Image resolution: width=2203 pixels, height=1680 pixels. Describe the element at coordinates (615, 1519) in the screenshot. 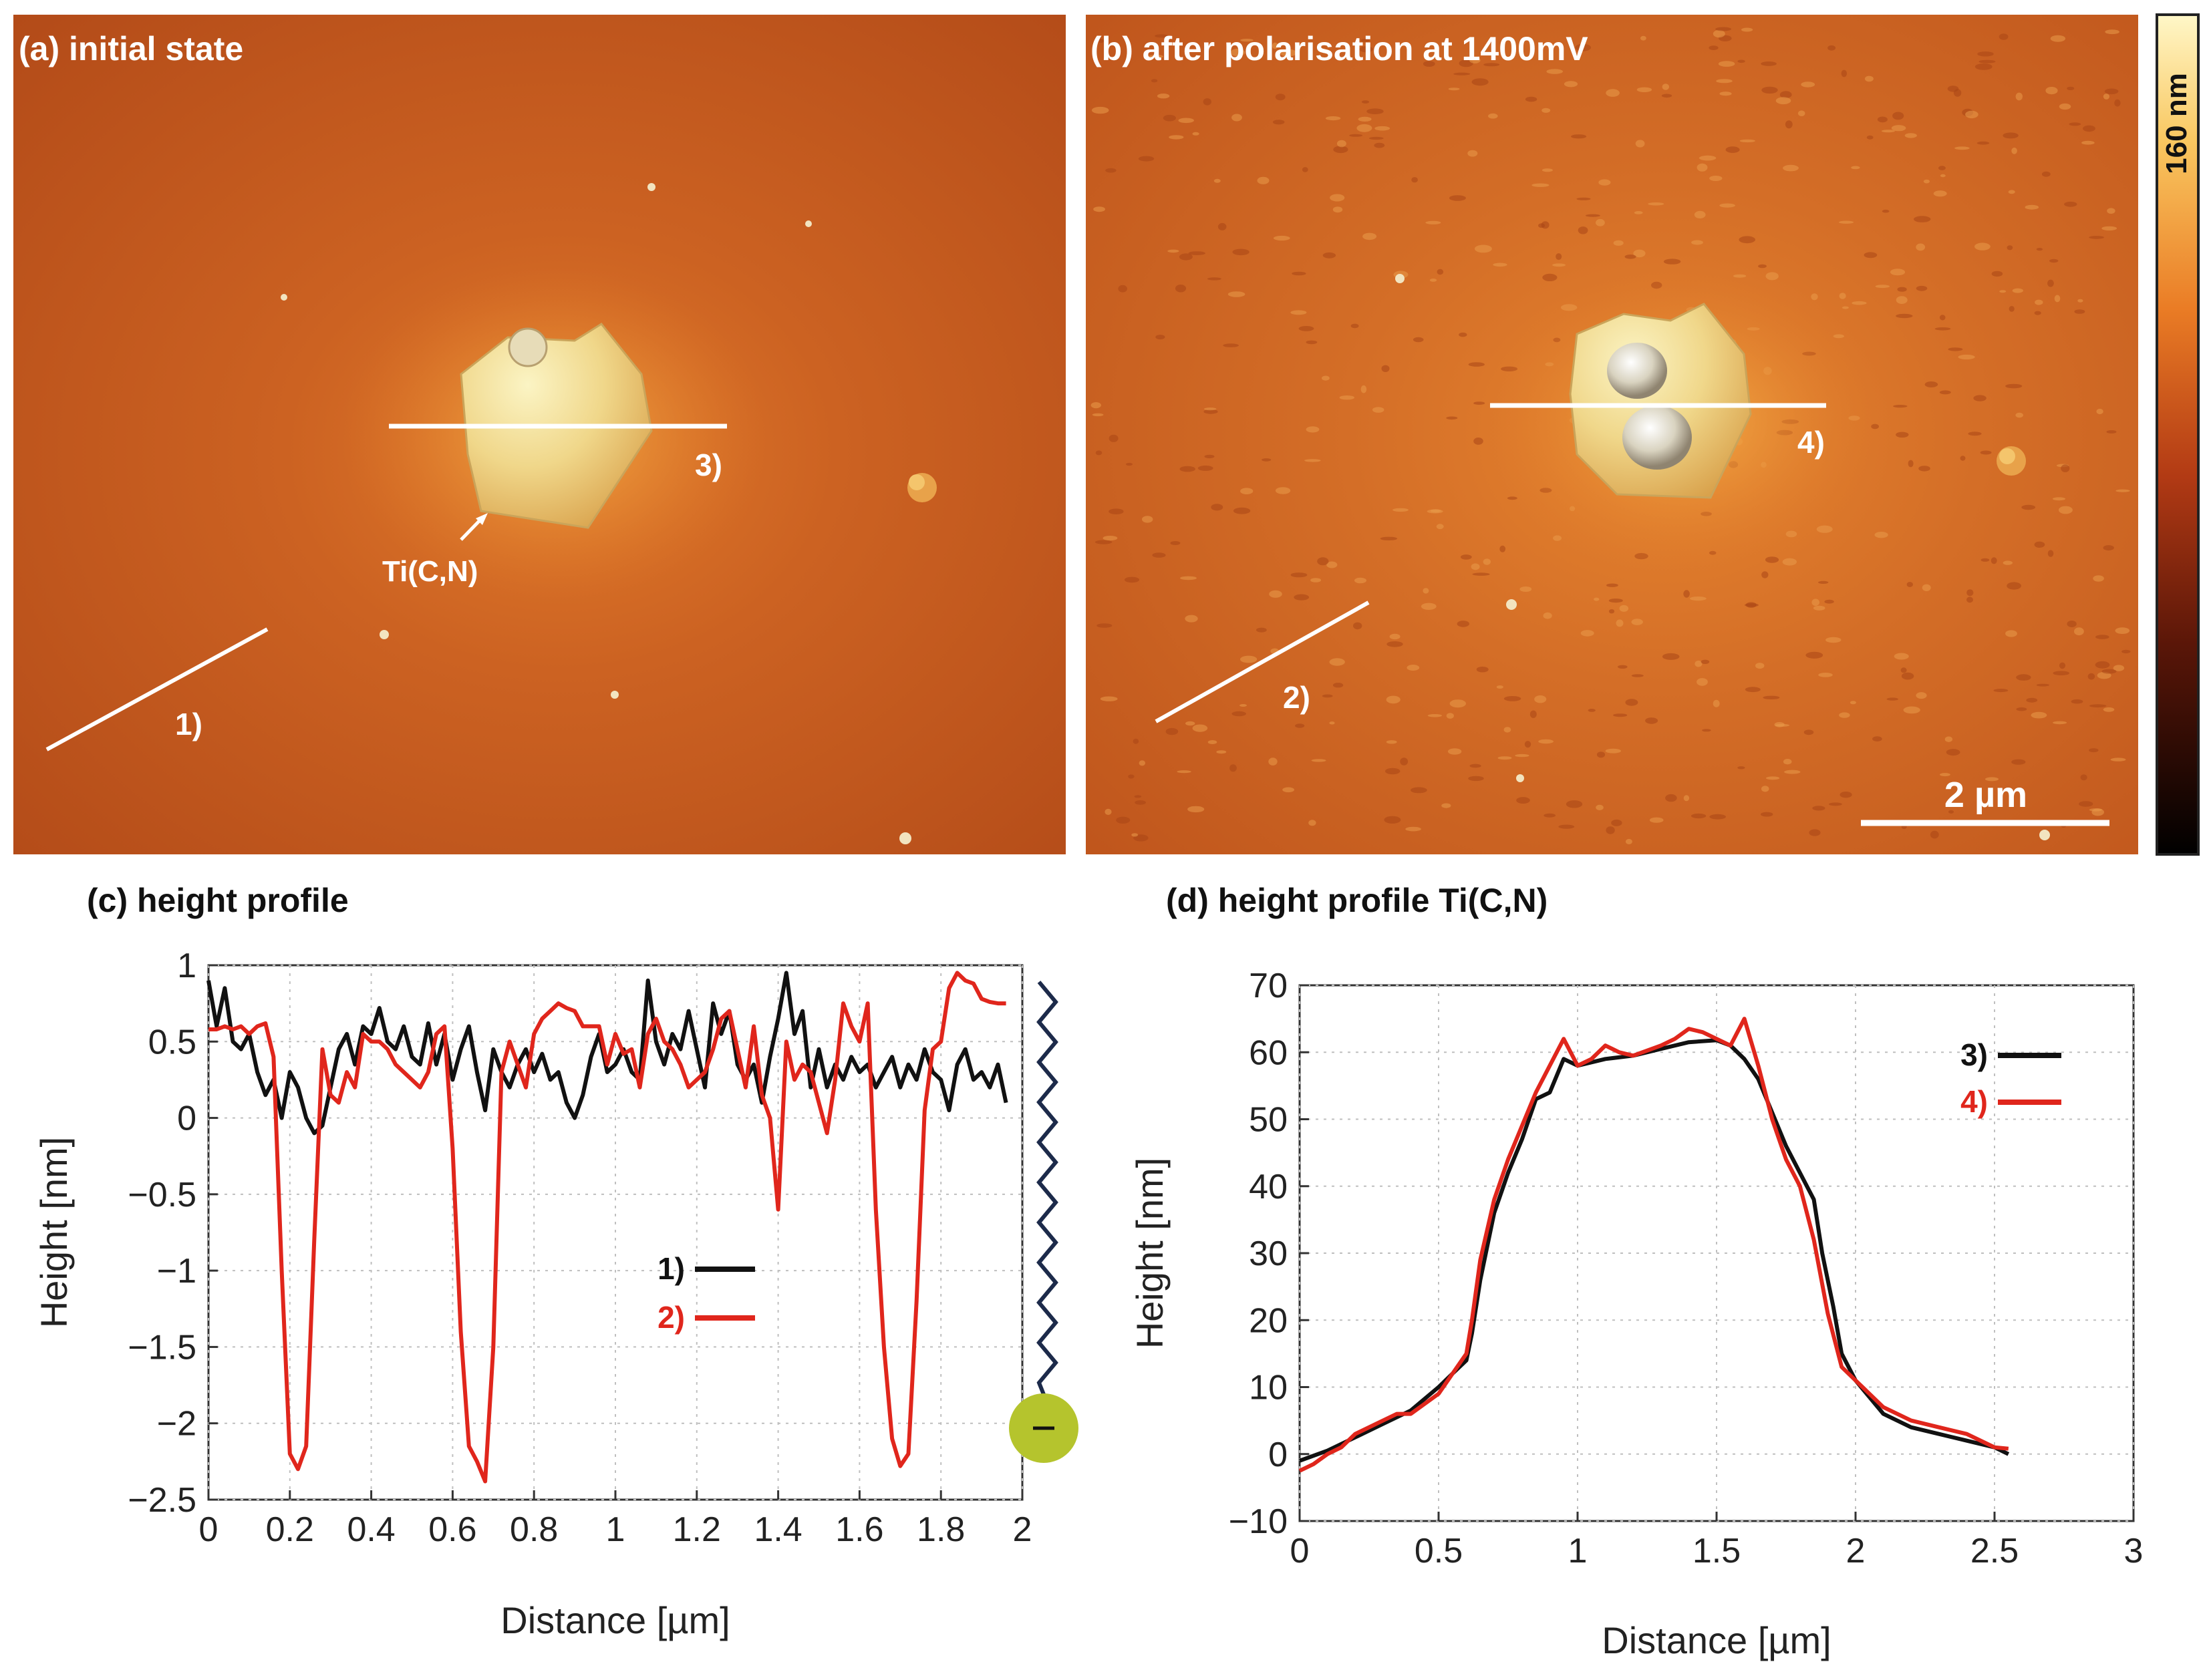

I see `chart-c-xticks: 0 0.2 0.4 0.6 0.8 1 1.2 1.4 1.6 1.8 2` at that location.